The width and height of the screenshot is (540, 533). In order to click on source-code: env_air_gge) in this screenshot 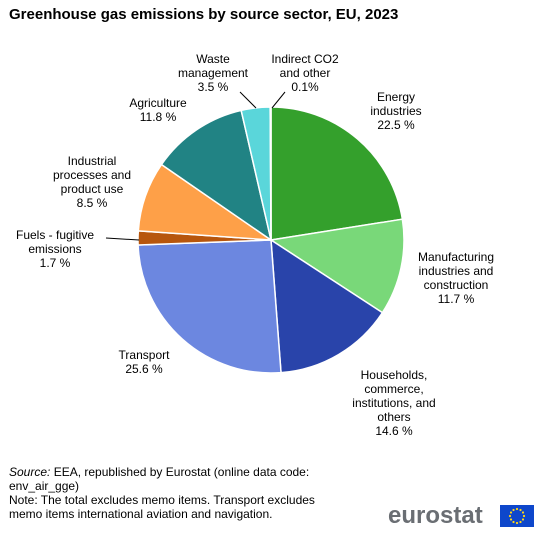, I will do `click(44, 486)`.